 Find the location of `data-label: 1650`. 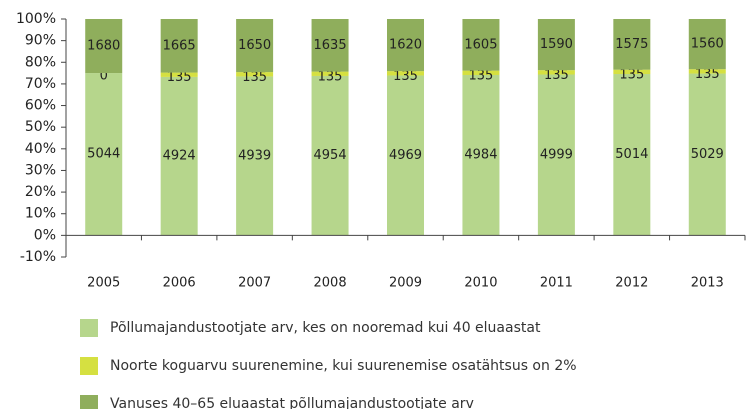

data-label: 1650 is located at coordinates (254, 45).